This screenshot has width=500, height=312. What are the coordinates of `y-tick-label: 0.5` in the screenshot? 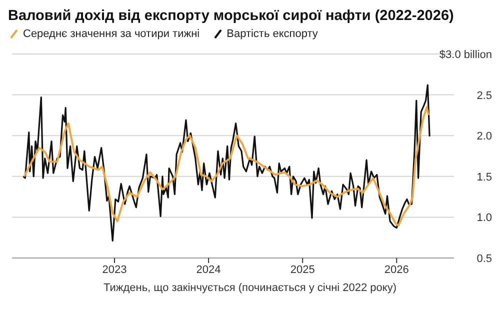 It's located at (484, 259).